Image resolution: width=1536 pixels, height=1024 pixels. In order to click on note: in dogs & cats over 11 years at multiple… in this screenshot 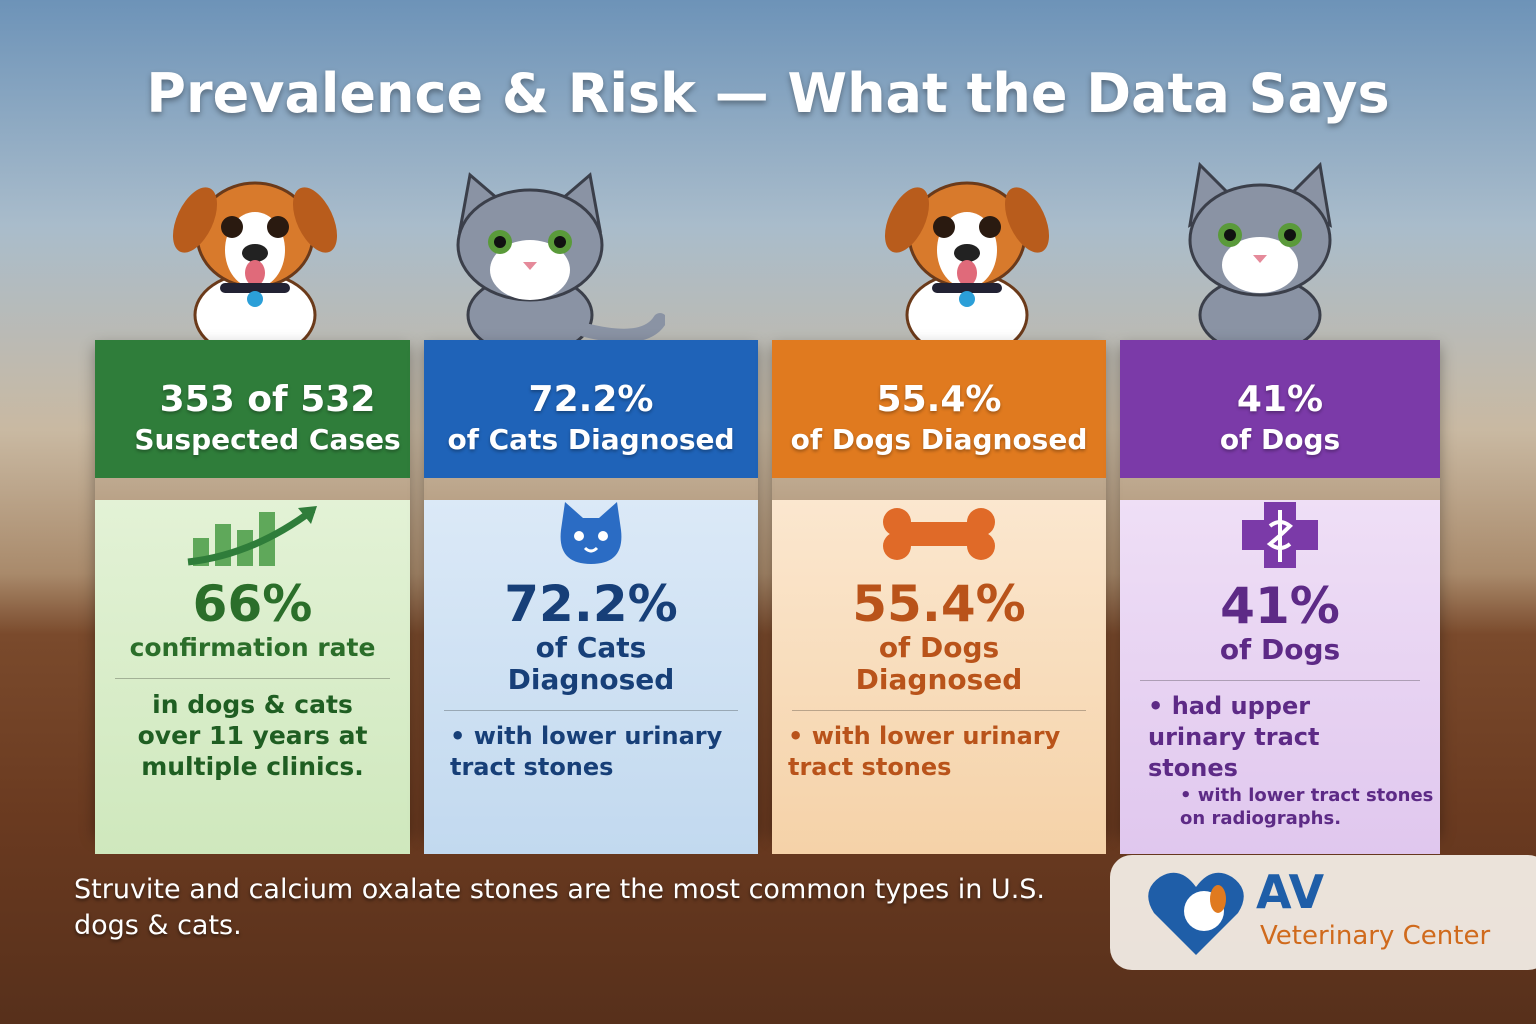, I will do `click(252, 735)`.